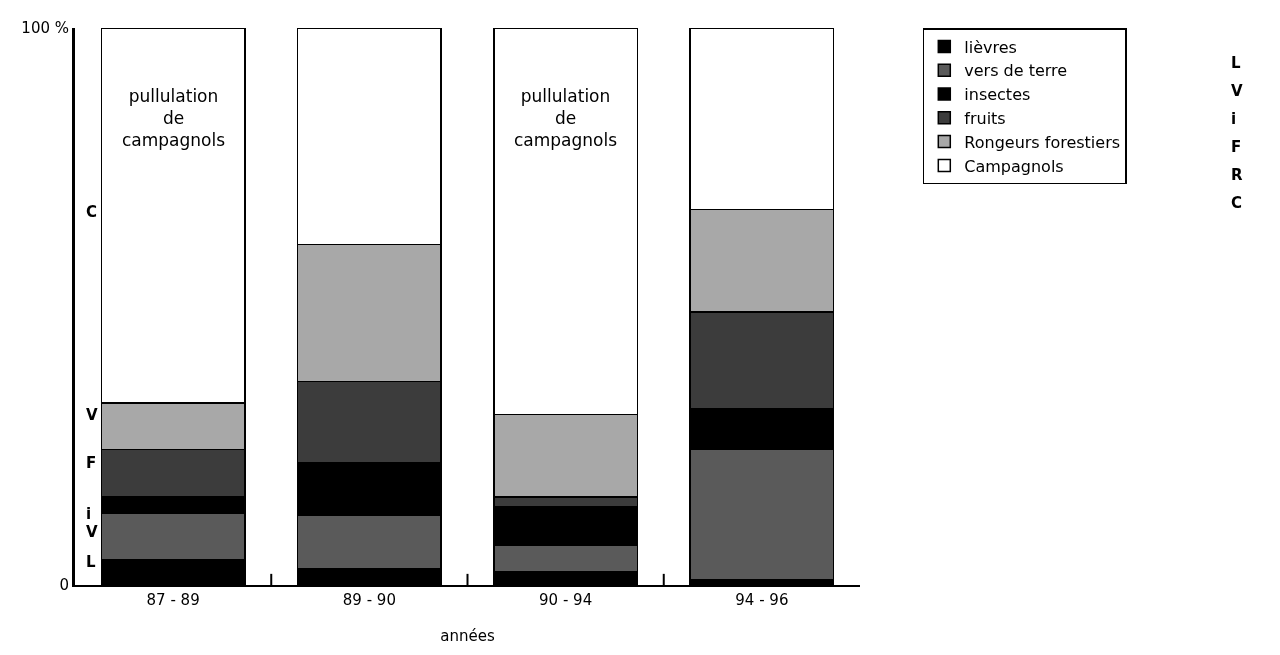 The width and height of the screenshot is (1280, 655). What do you see at coordinates (91, 562) in the screenshot?
I see `annotation: L` at bounding box center [91, 562].